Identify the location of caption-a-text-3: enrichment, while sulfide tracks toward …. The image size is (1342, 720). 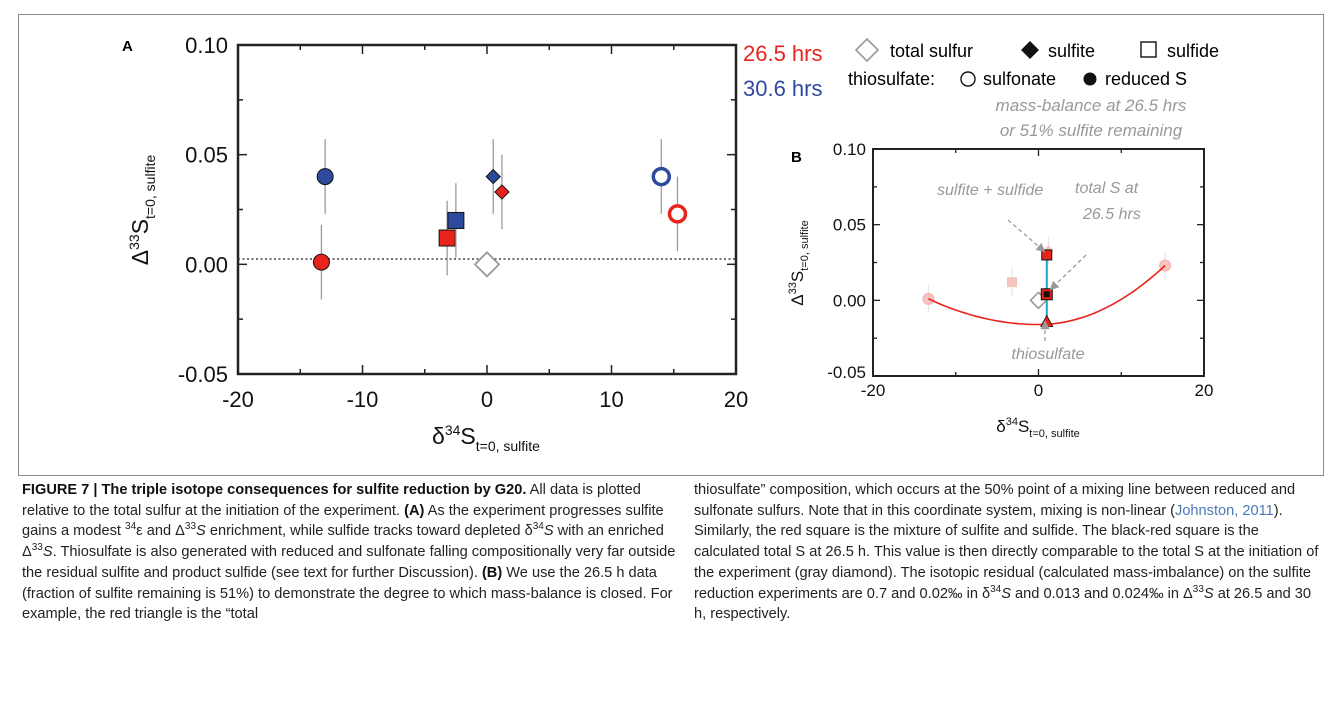
(365, 531).